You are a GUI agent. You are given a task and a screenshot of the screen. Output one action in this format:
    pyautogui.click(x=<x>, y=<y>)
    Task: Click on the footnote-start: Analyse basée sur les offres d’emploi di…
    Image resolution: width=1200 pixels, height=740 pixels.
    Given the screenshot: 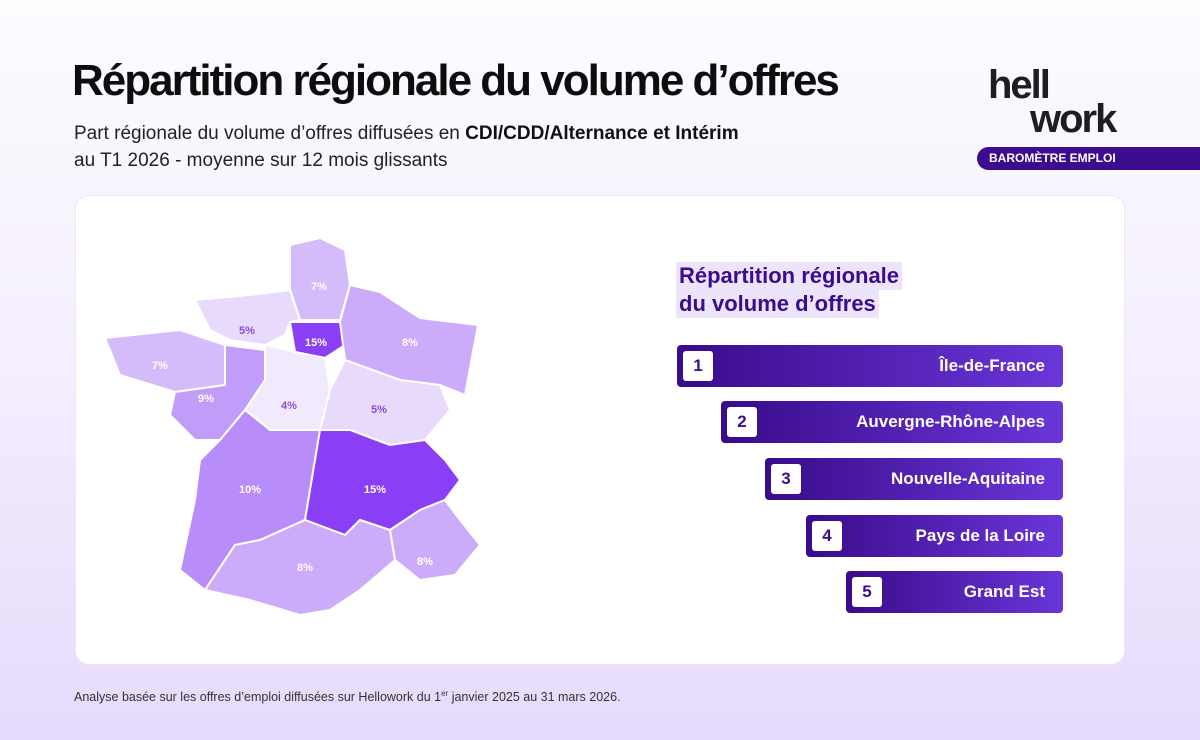 What is the action you would take?
    pyautogui.click(x=258, y=697)
    